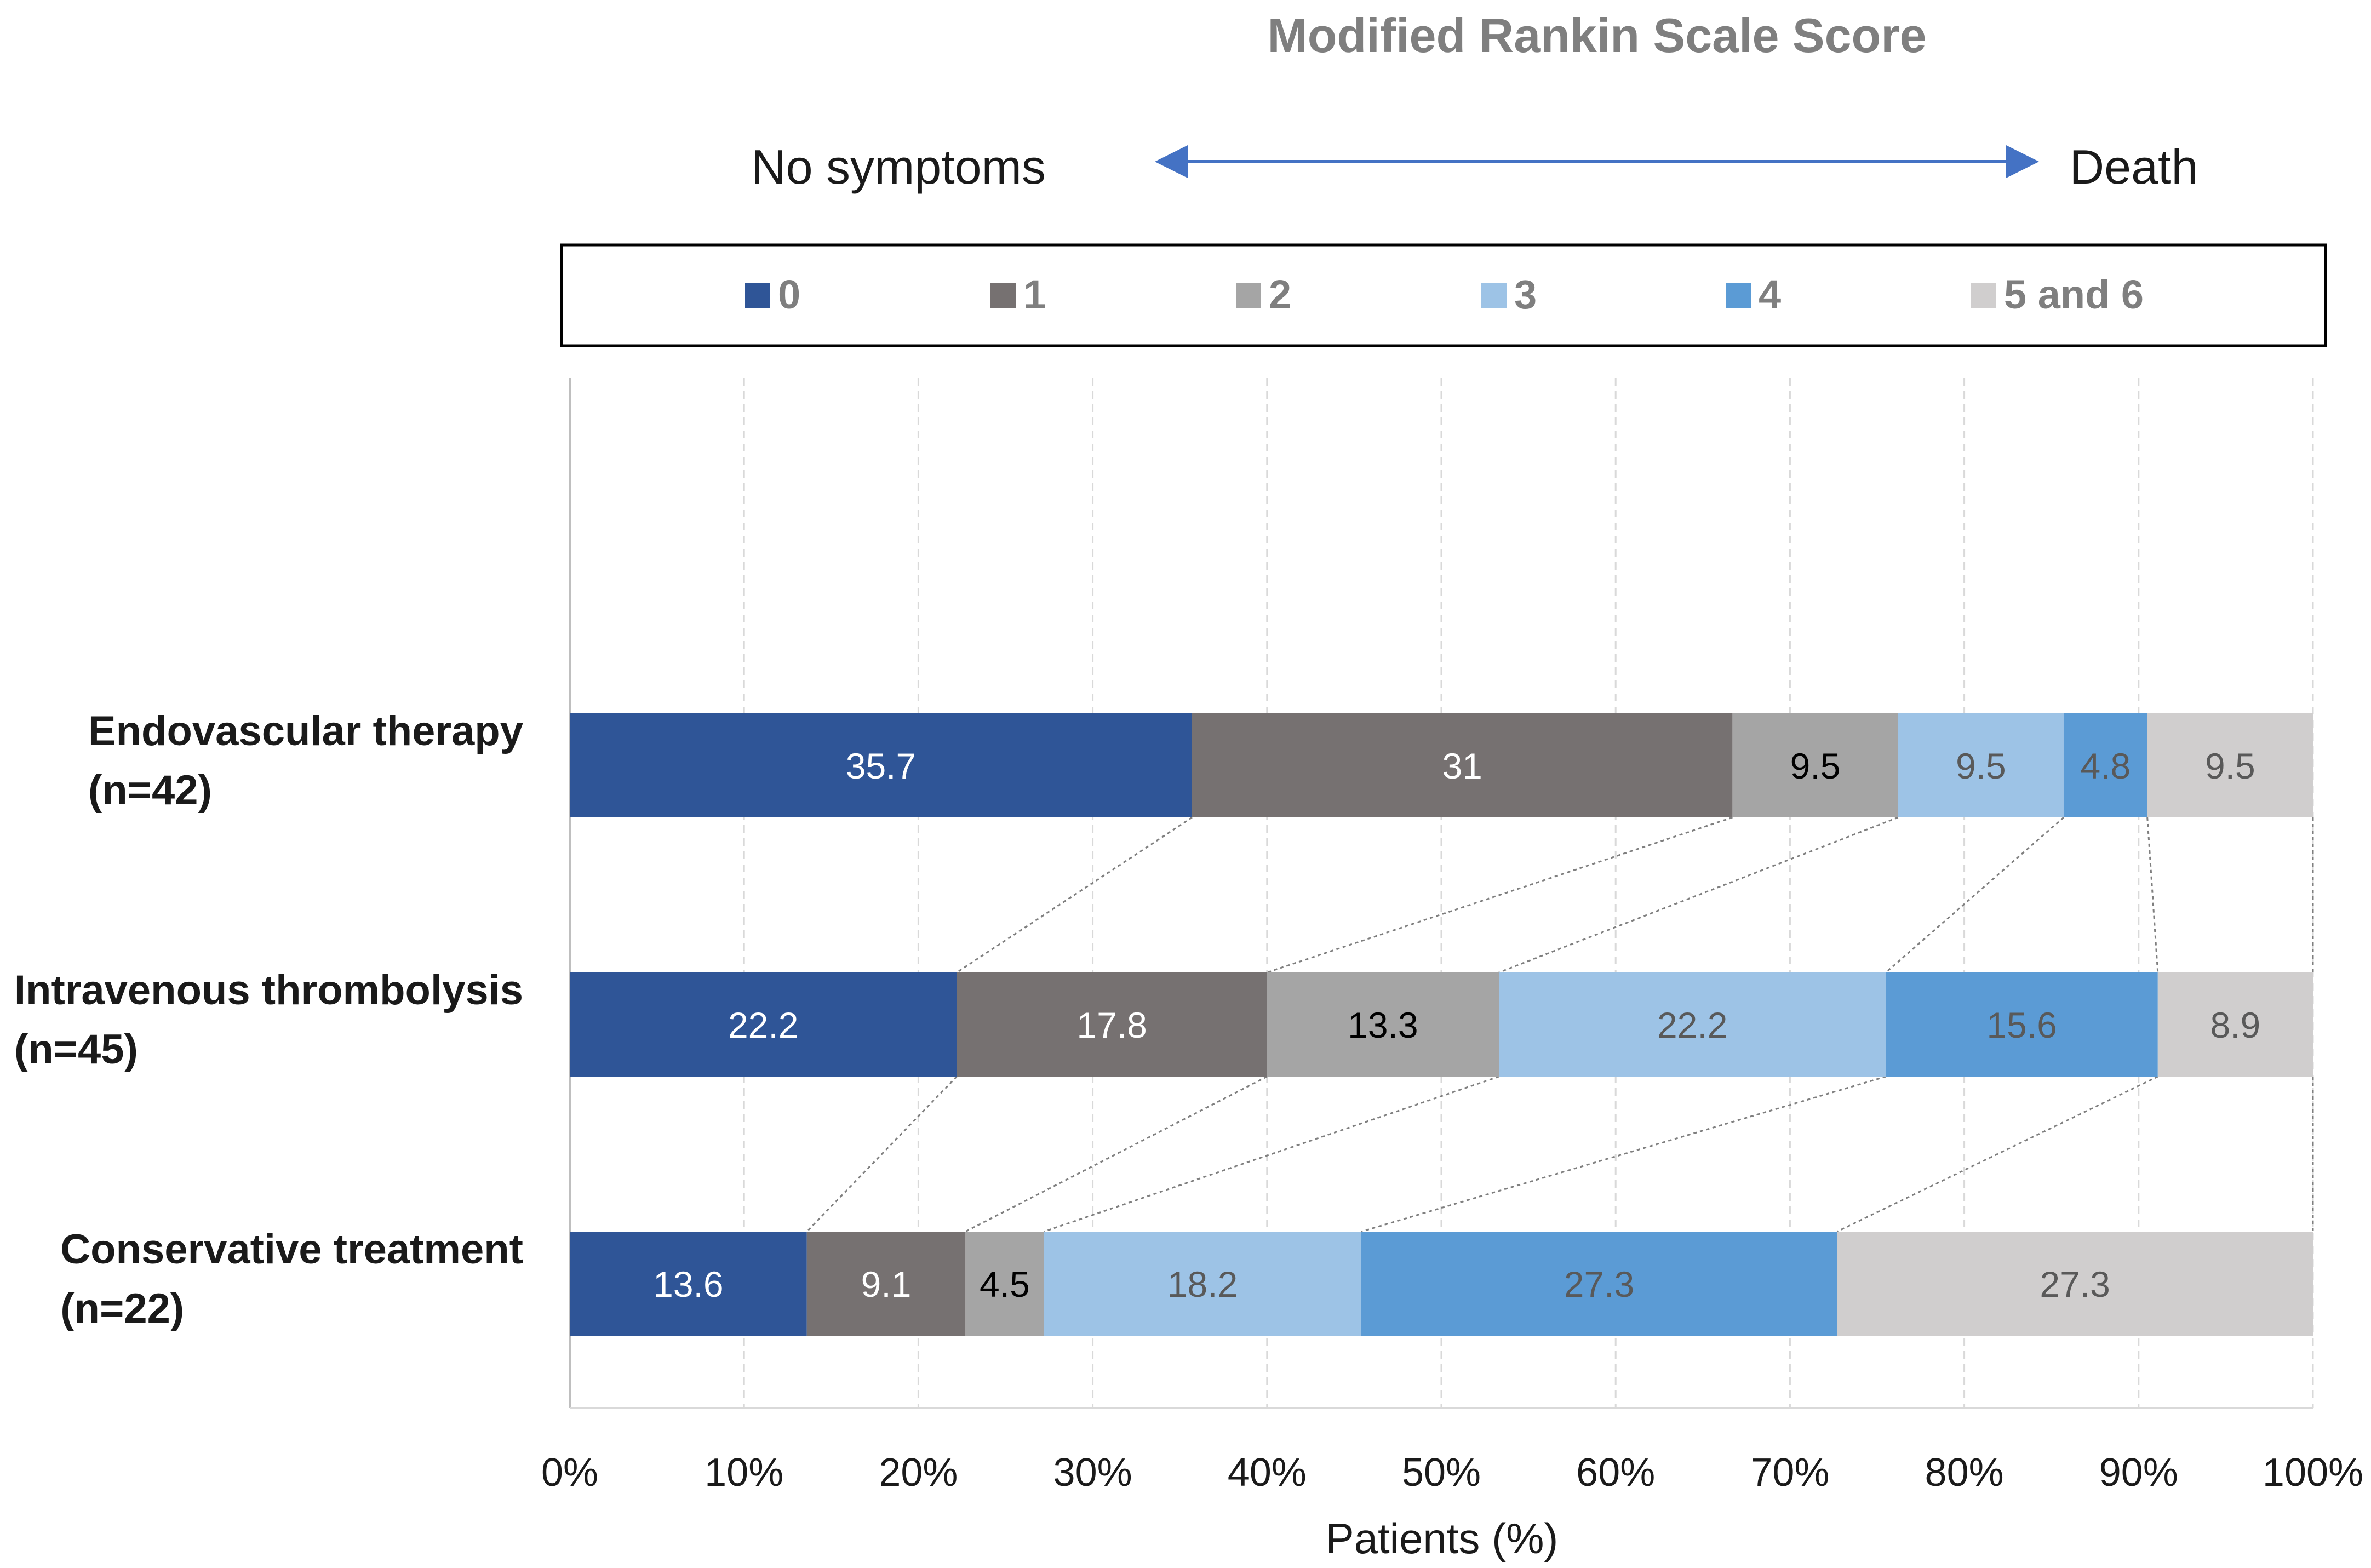 The height and width of the screenshot is (1568, 2371). I want to click on legend: 0 1 2 3 4 5 and 6, so click(1444, 294).